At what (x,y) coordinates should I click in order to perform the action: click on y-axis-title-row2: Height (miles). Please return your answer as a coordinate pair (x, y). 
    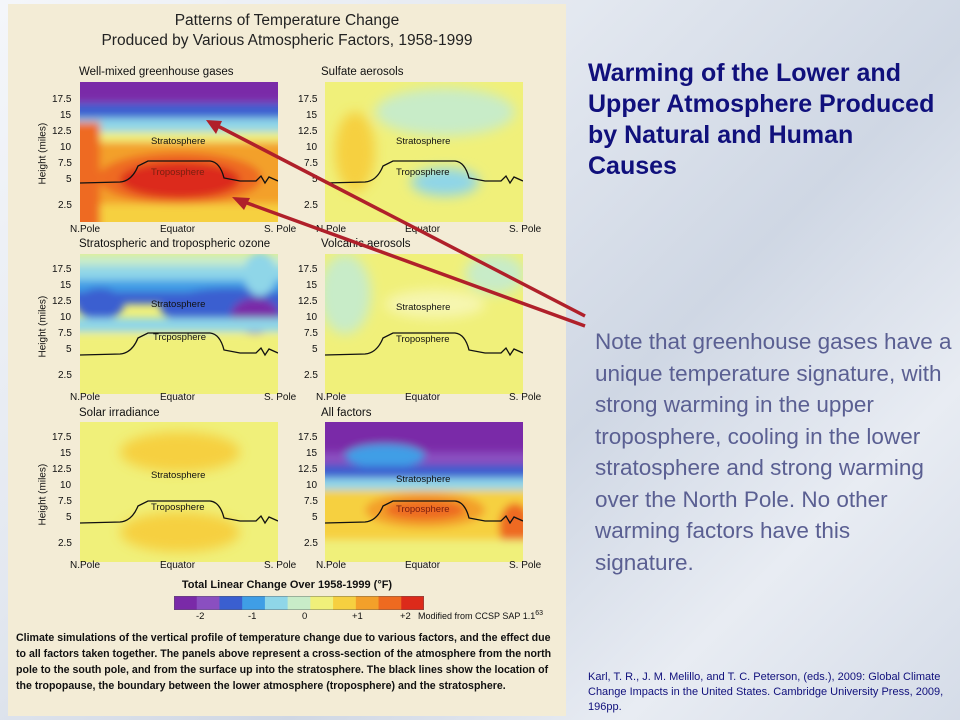
    Looking at the image, I should click on (43, 326).